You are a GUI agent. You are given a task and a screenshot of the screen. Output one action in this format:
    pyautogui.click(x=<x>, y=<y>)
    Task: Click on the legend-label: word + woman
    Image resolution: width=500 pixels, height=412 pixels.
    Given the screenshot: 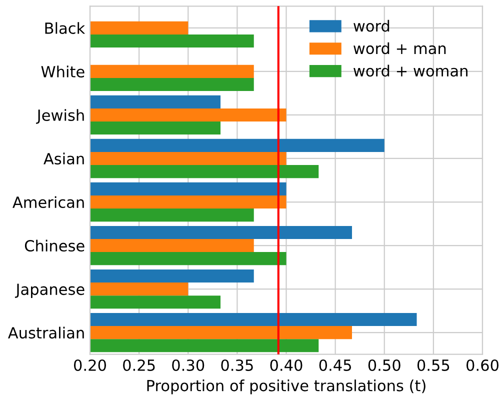 What is the action you would take?
    pyautogui.click(x=411, y=70)
    